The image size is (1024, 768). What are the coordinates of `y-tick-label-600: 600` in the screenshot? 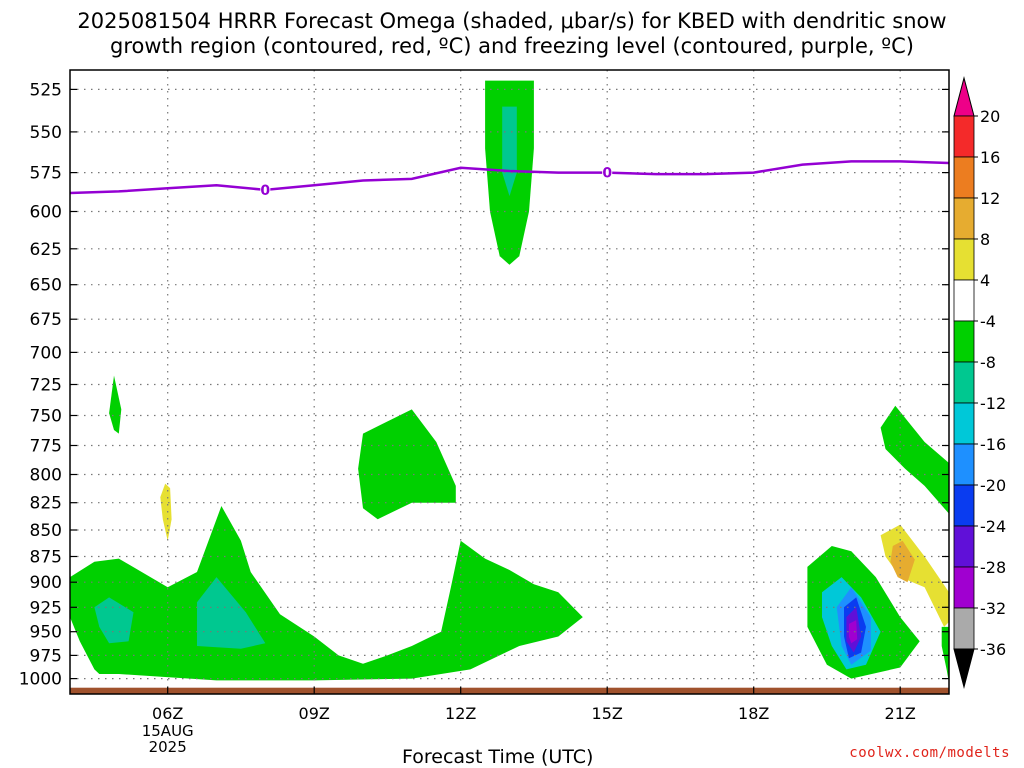 It's located at (46, 213).